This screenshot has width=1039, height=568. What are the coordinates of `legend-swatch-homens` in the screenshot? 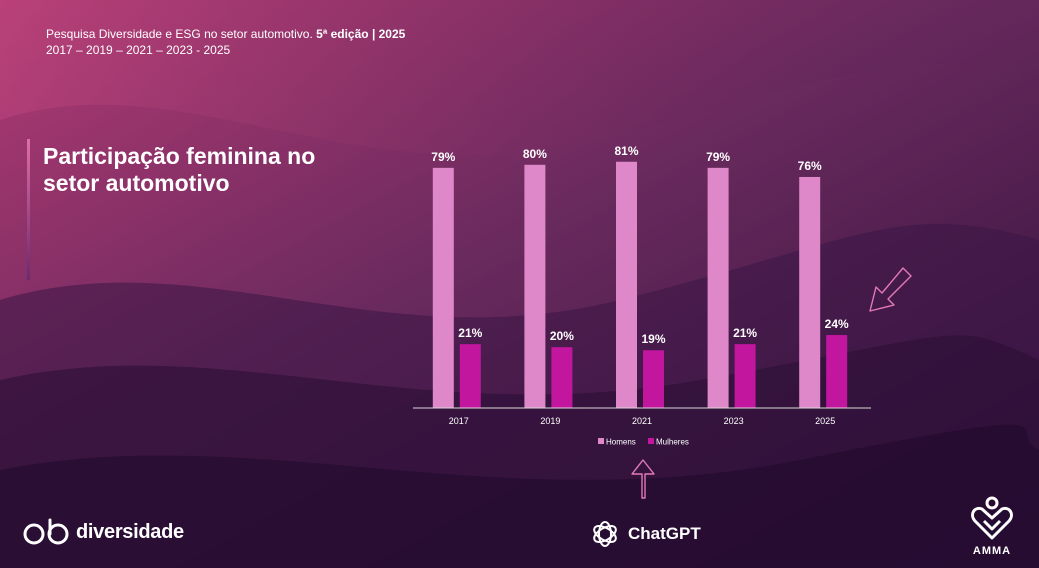 It's located at (601, 441).